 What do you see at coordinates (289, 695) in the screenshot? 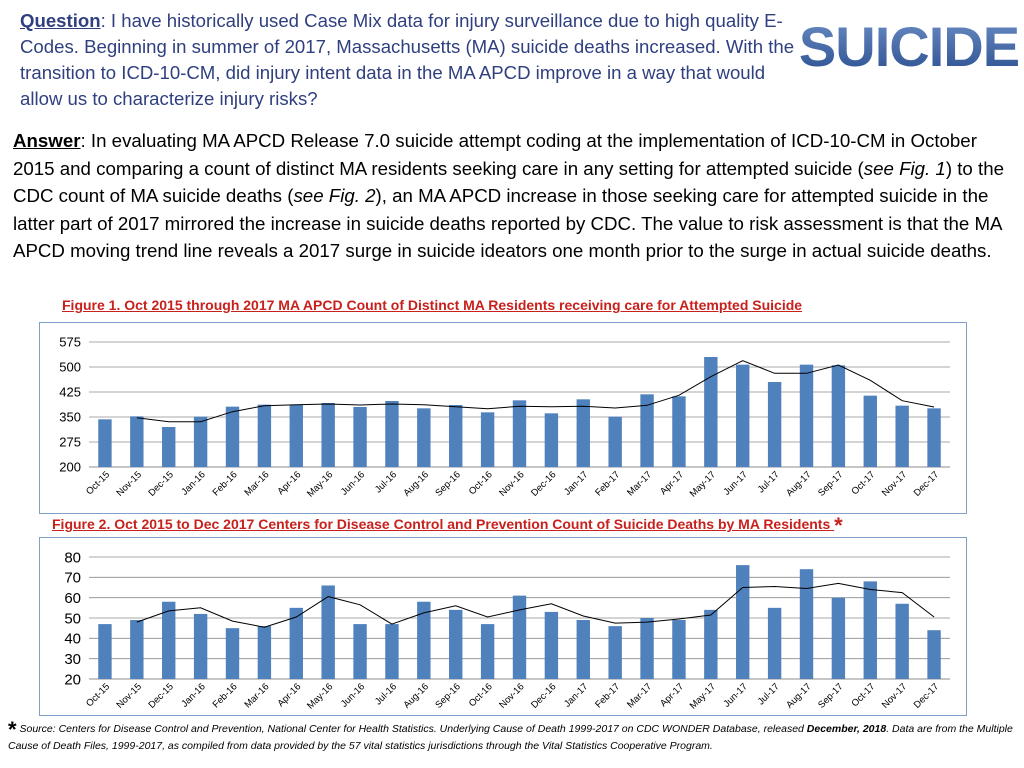
I see `x-tick-label: Apr-16` at bounding box center [289, 695].